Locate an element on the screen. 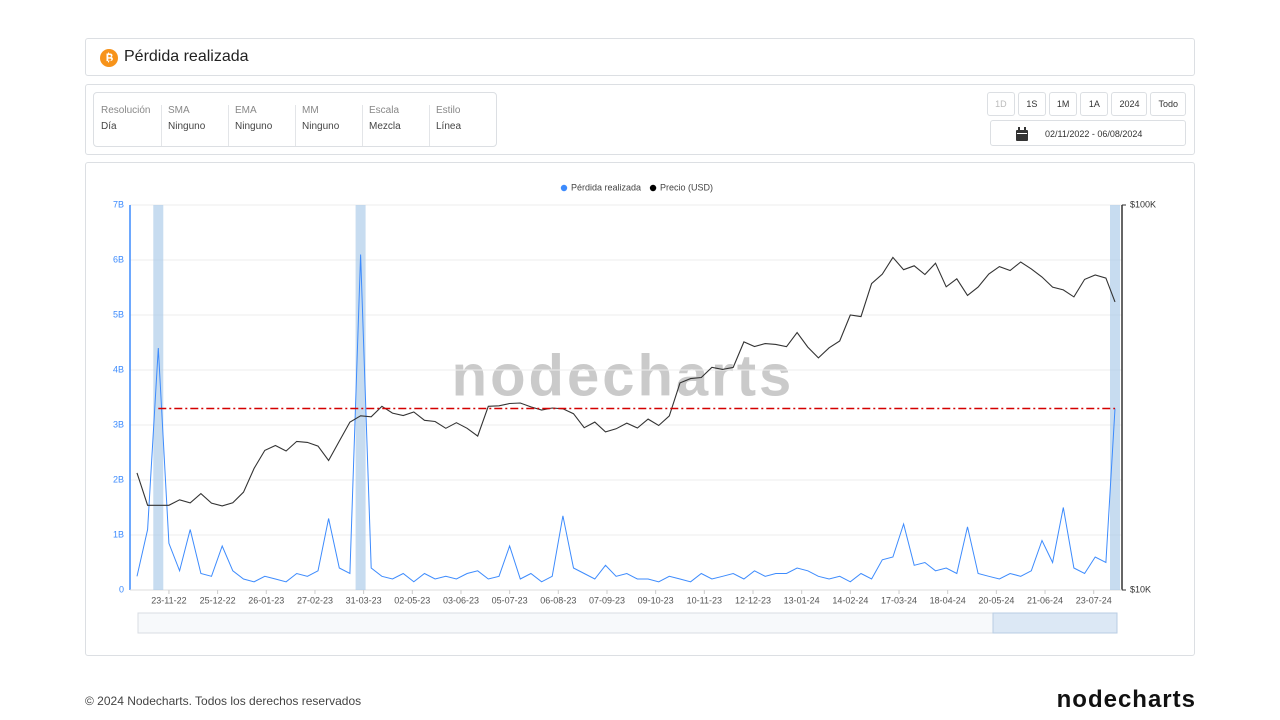  setting-item: EMA Ninguno is located at coordinates (261, 125).